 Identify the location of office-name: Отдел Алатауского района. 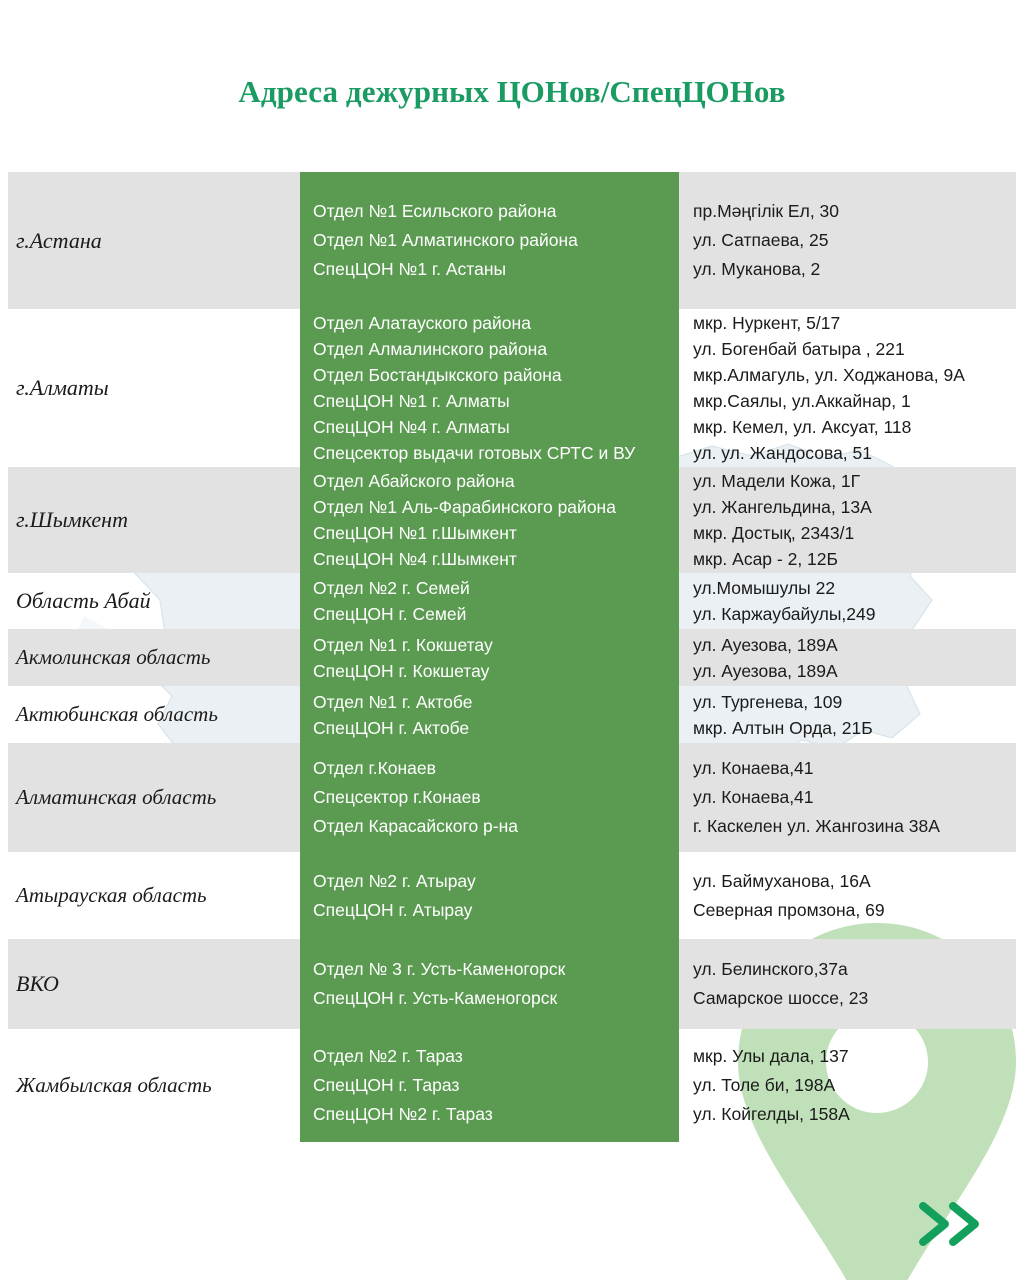
(422, 323).